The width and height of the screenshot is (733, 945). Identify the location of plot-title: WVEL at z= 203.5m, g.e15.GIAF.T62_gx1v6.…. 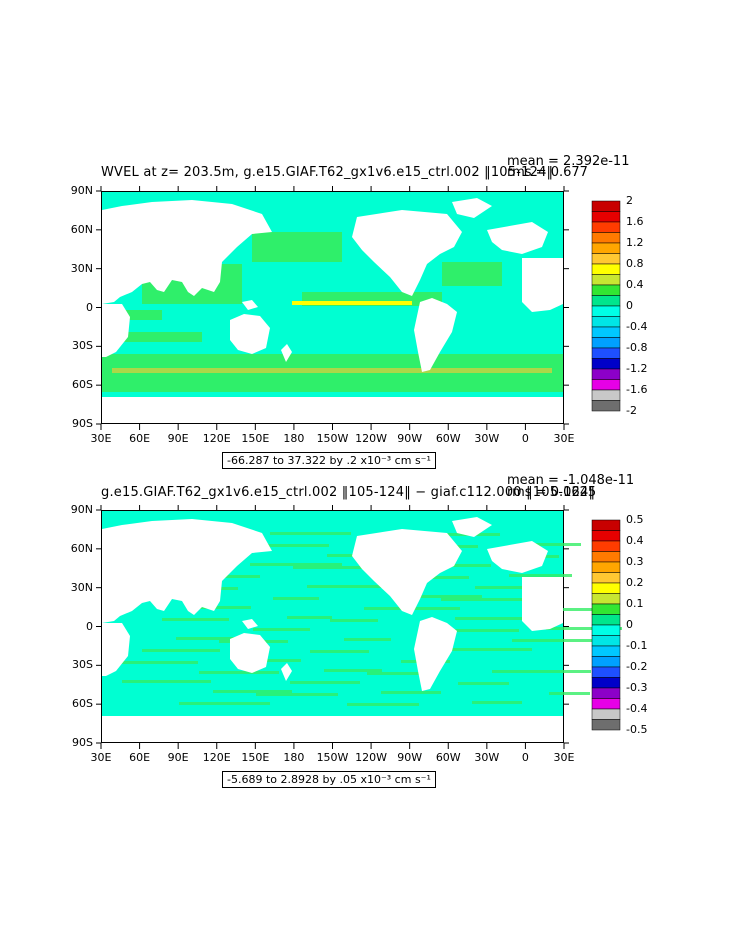
(327, 172).